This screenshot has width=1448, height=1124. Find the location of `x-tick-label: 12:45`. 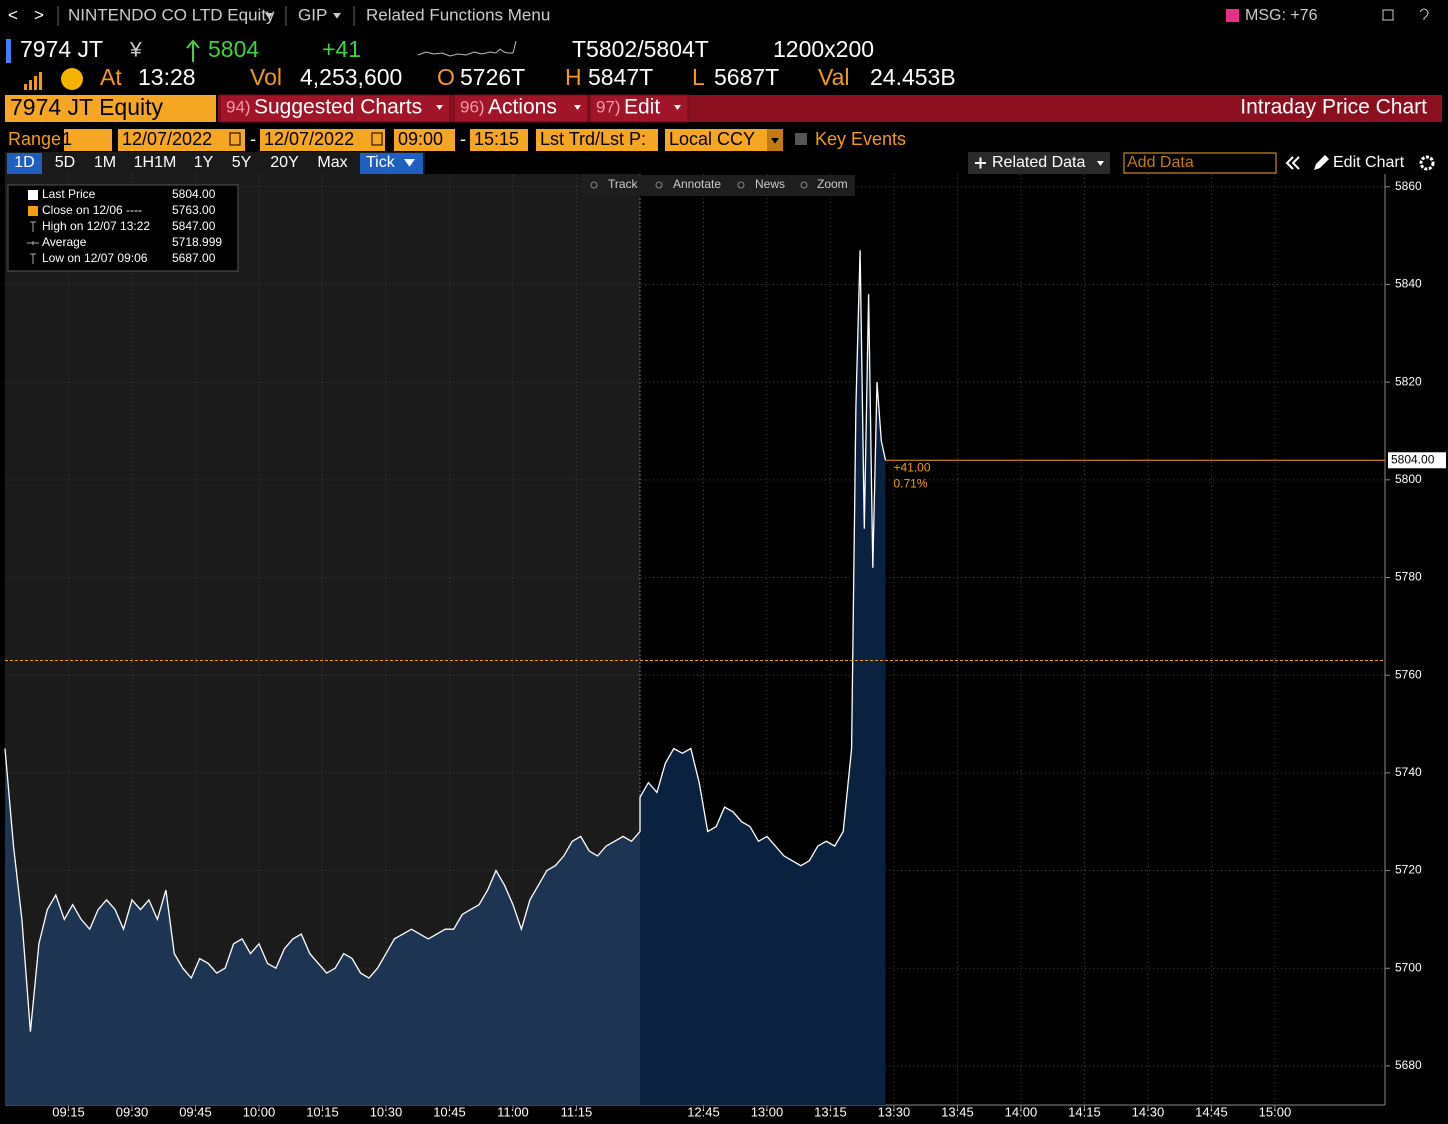

x-tick-label: 12:45 is located at coordinates (703, 1111).